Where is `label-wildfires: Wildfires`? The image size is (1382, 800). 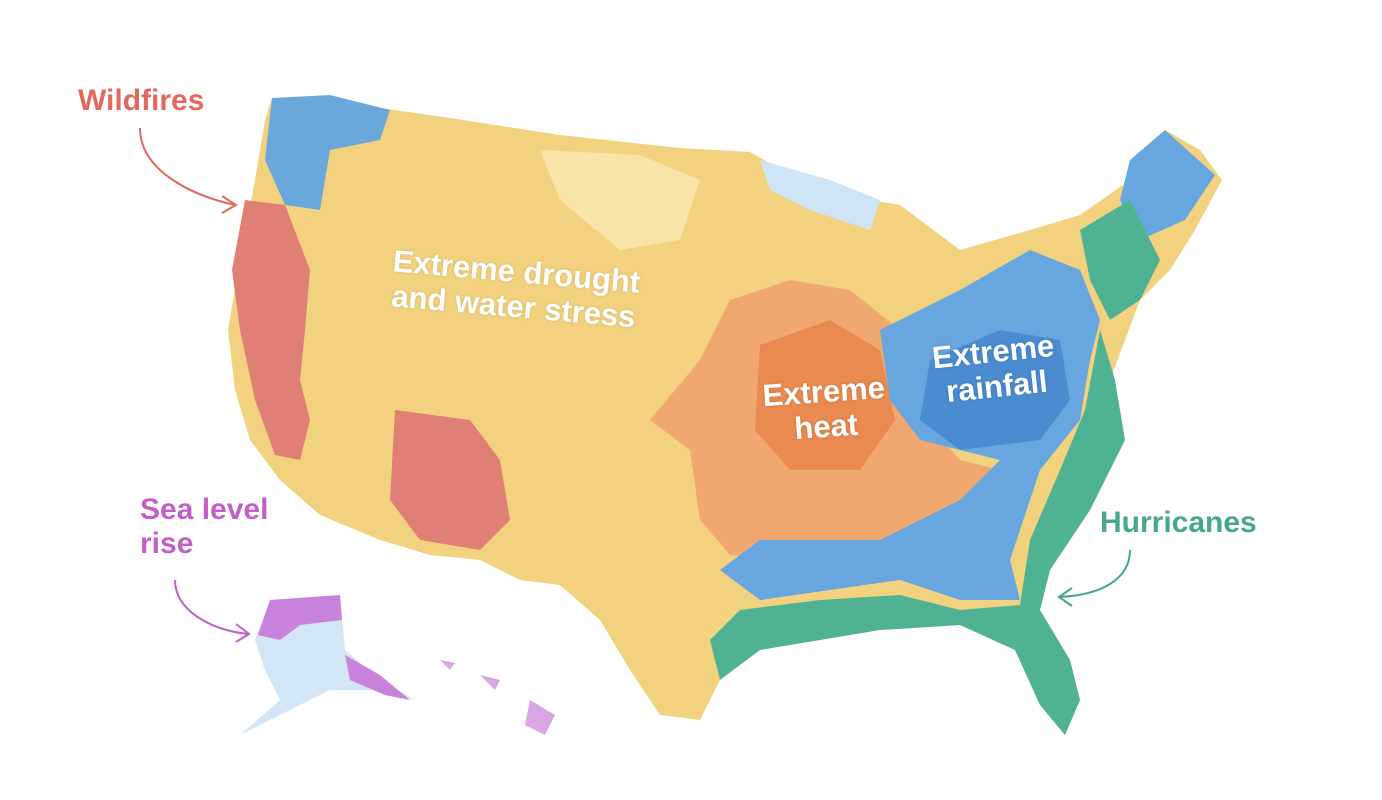
label-wildfires: Wildfires is located at coordinates (141, 100).